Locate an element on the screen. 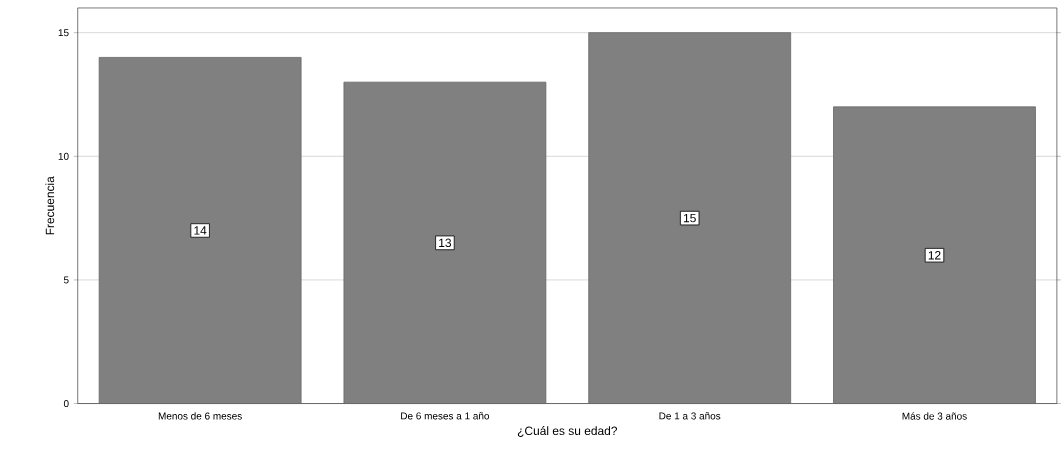 The height and width of the screenshot is (454, 1061). x-tick-label: De 1 a 3 años is located at coordinates (690, 416).